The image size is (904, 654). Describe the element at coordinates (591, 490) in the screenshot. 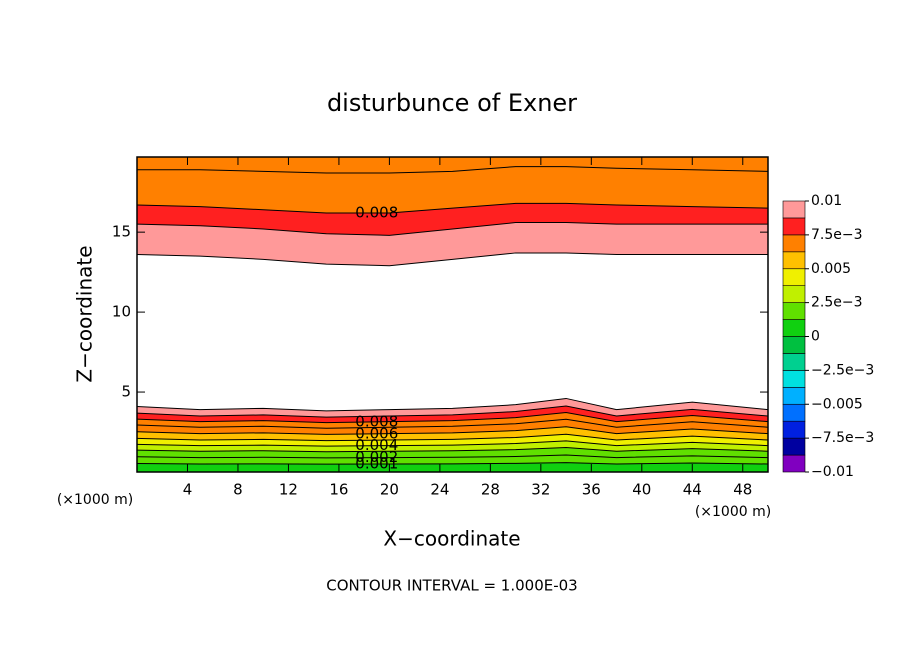

I see `x-tick-label: 36` at that location.